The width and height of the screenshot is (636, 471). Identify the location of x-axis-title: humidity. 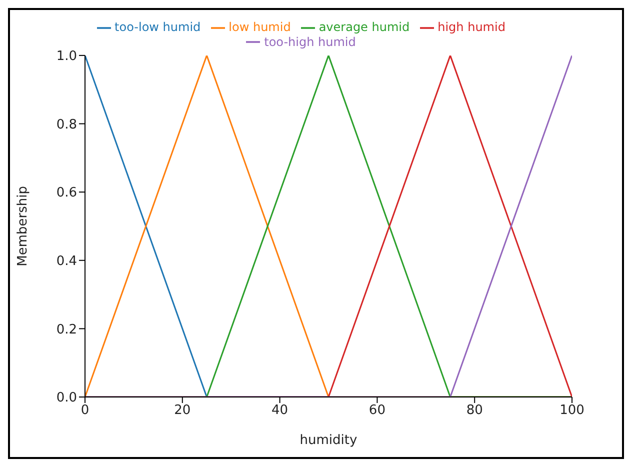
(329, 440).